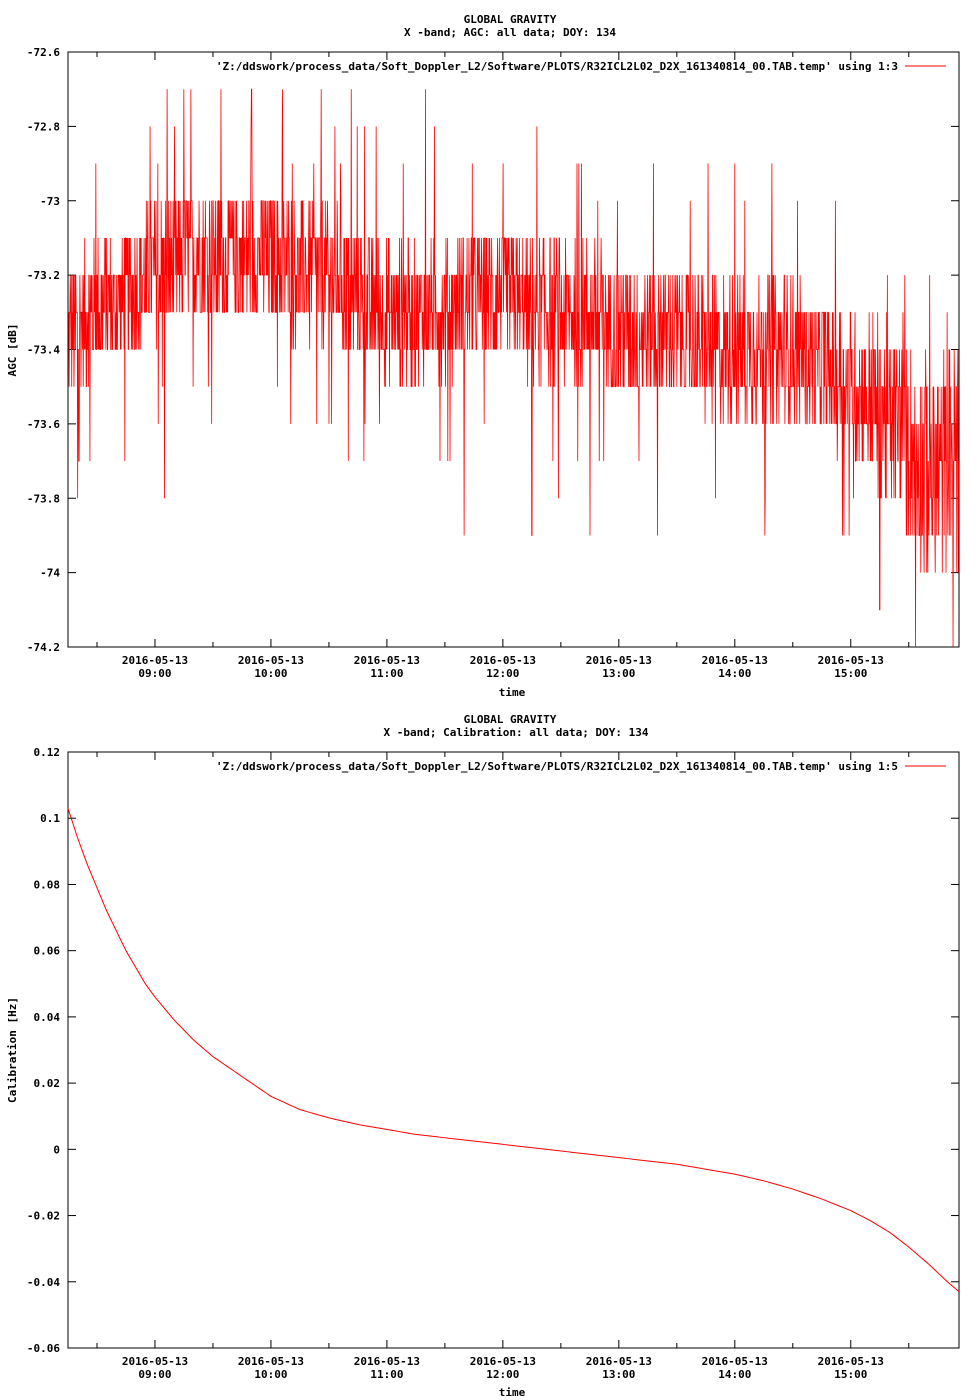  I want to click on calibration-x-tick-time: 15:00, so click(850, 1374).